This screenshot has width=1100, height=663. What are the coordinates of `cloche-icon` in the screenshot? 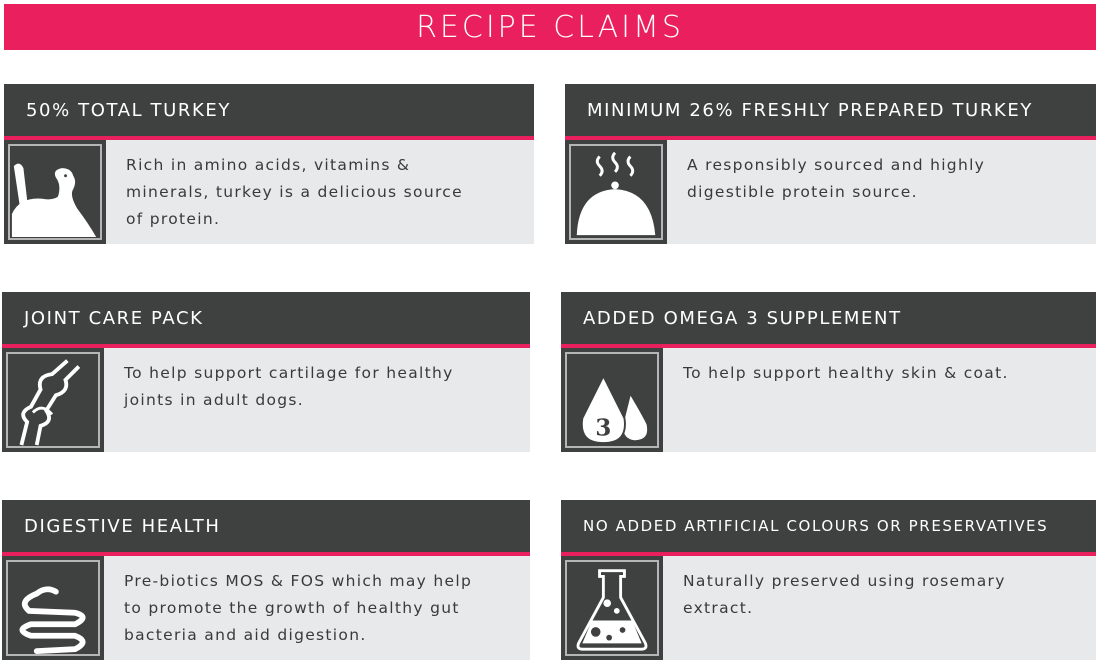 It's located at (616, 192).